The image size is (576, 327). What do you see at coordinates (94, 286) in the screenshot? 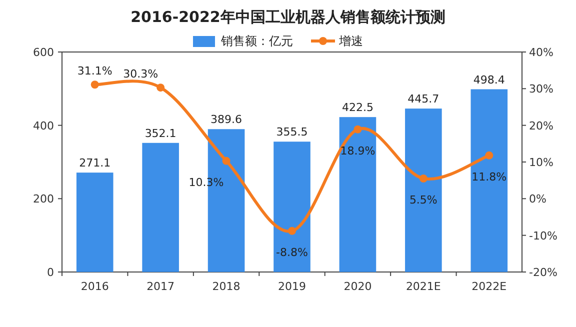
I see `x-tick-label: 2016` at bounding box center [94, 286].